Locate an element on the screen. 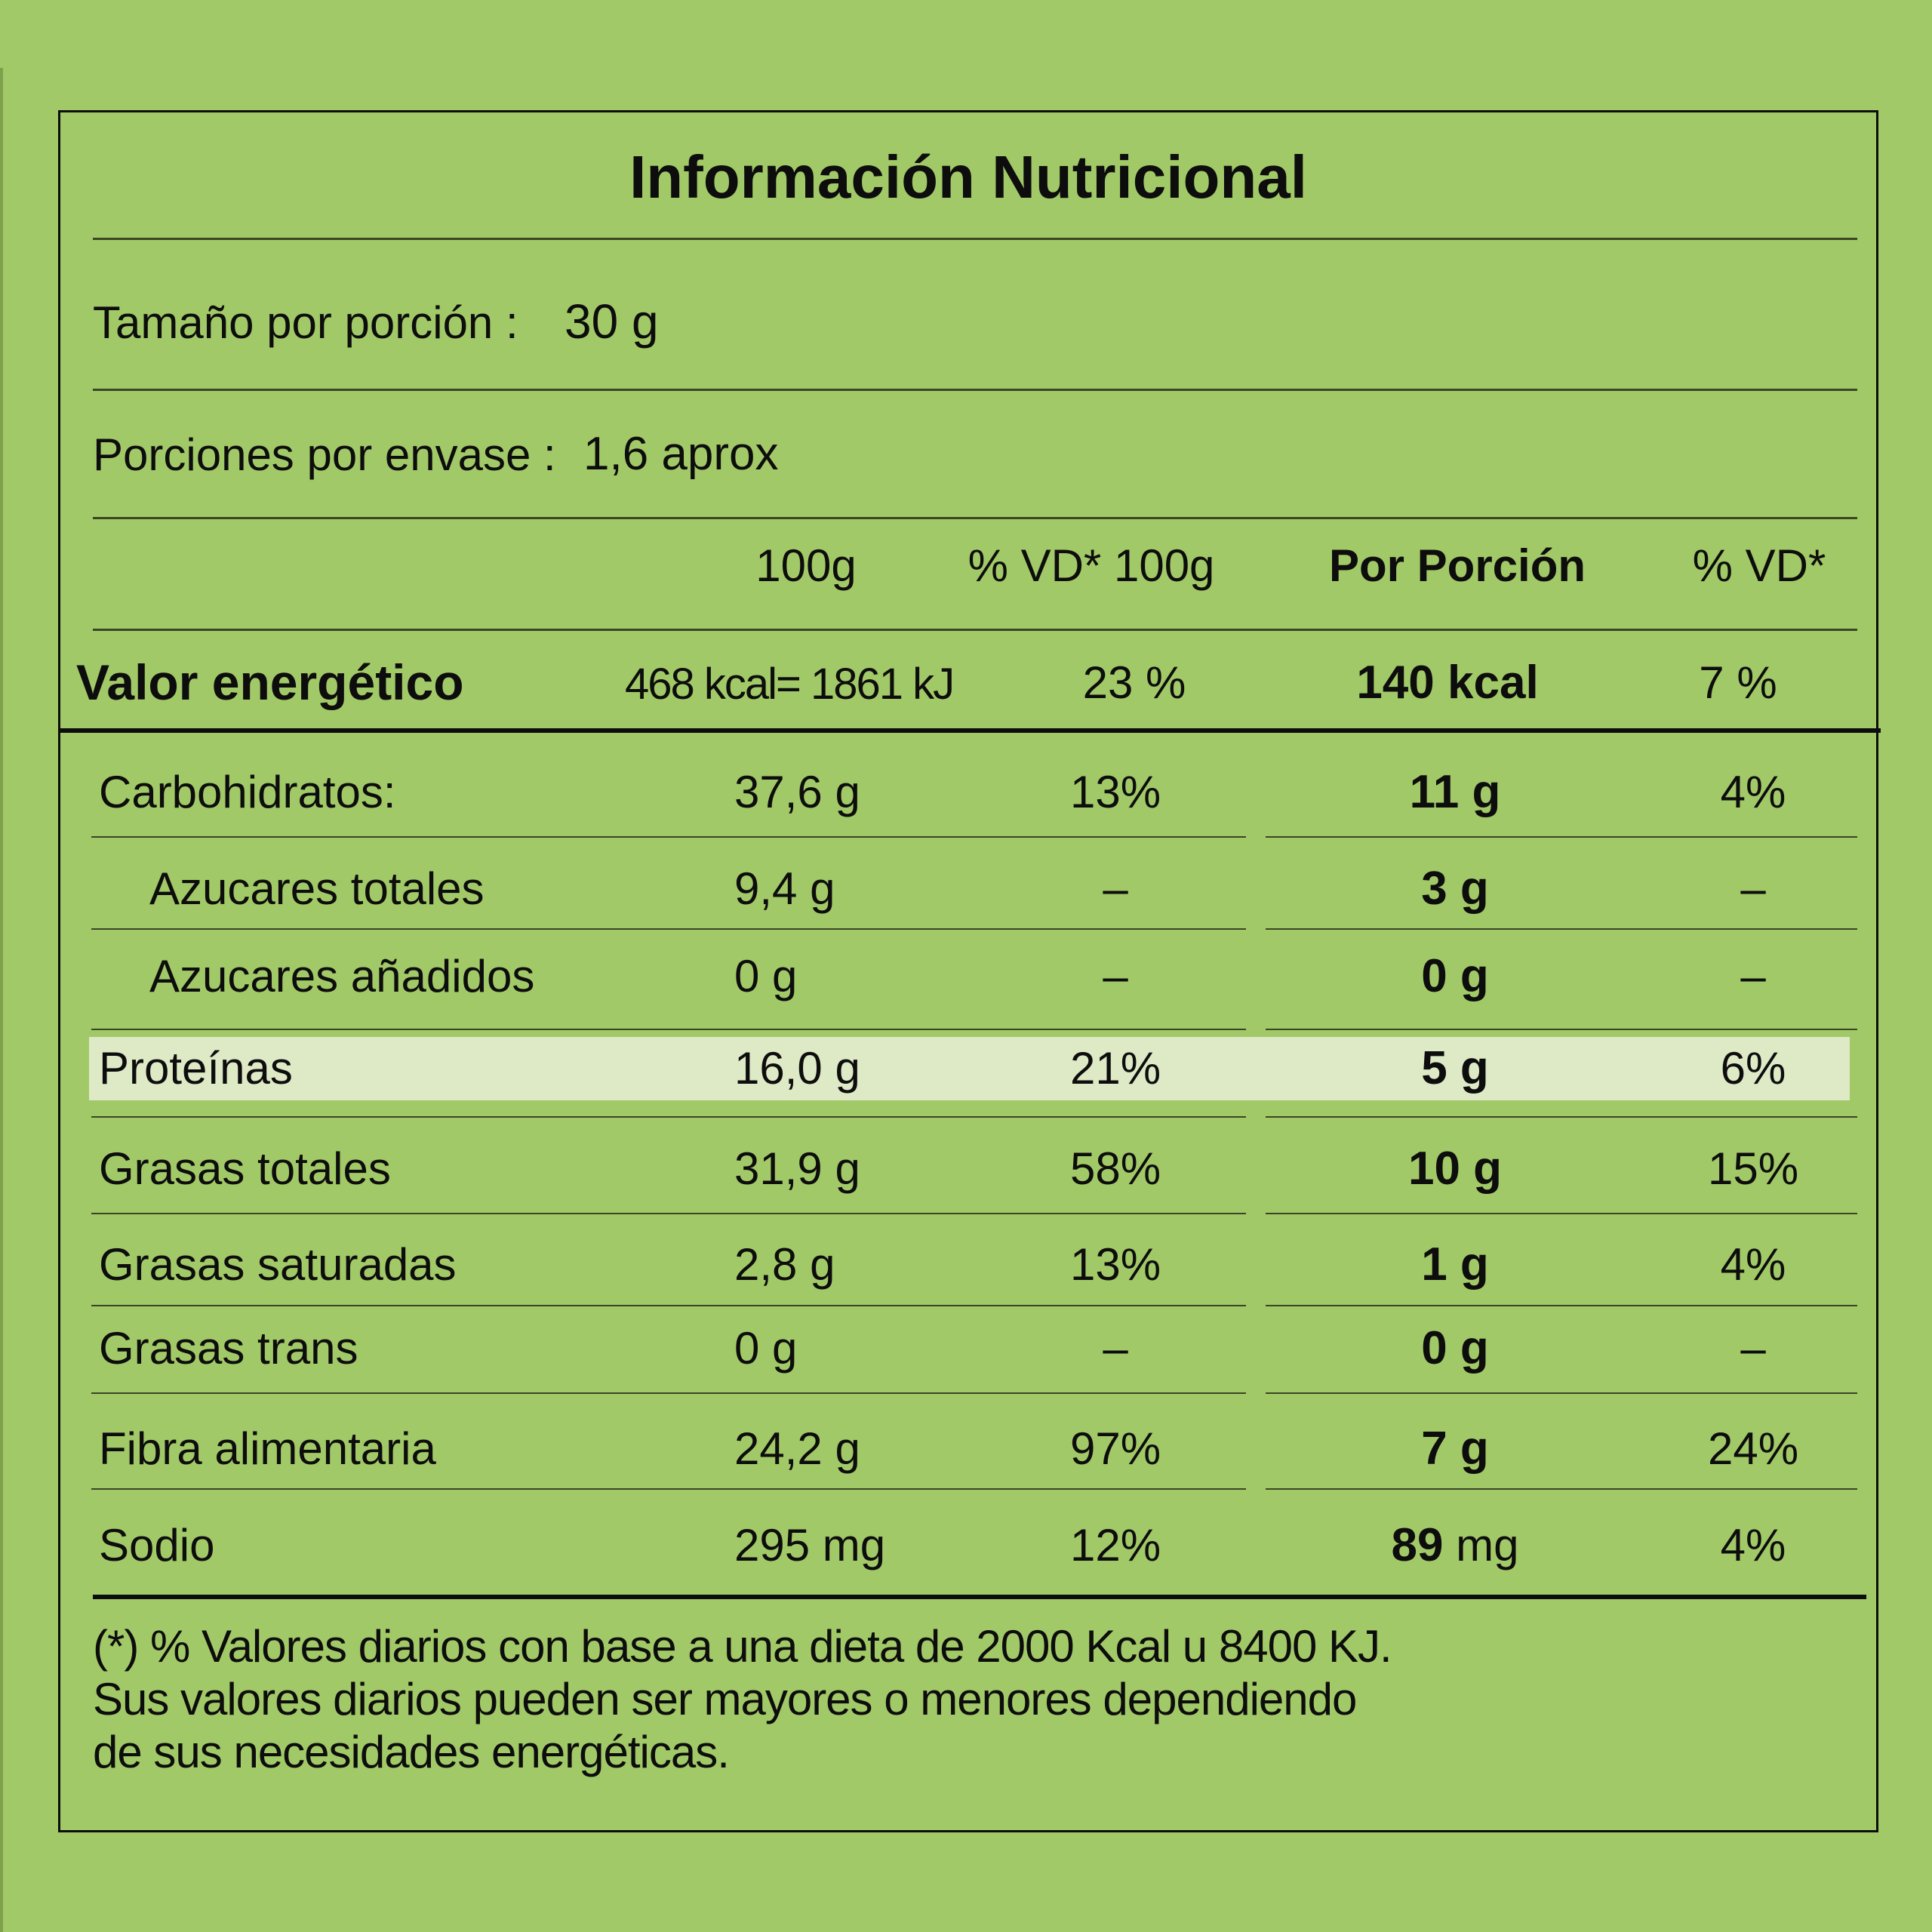 The image size is (1932, 1932). protein-row-highlight is located at coordinates (969, 1068).